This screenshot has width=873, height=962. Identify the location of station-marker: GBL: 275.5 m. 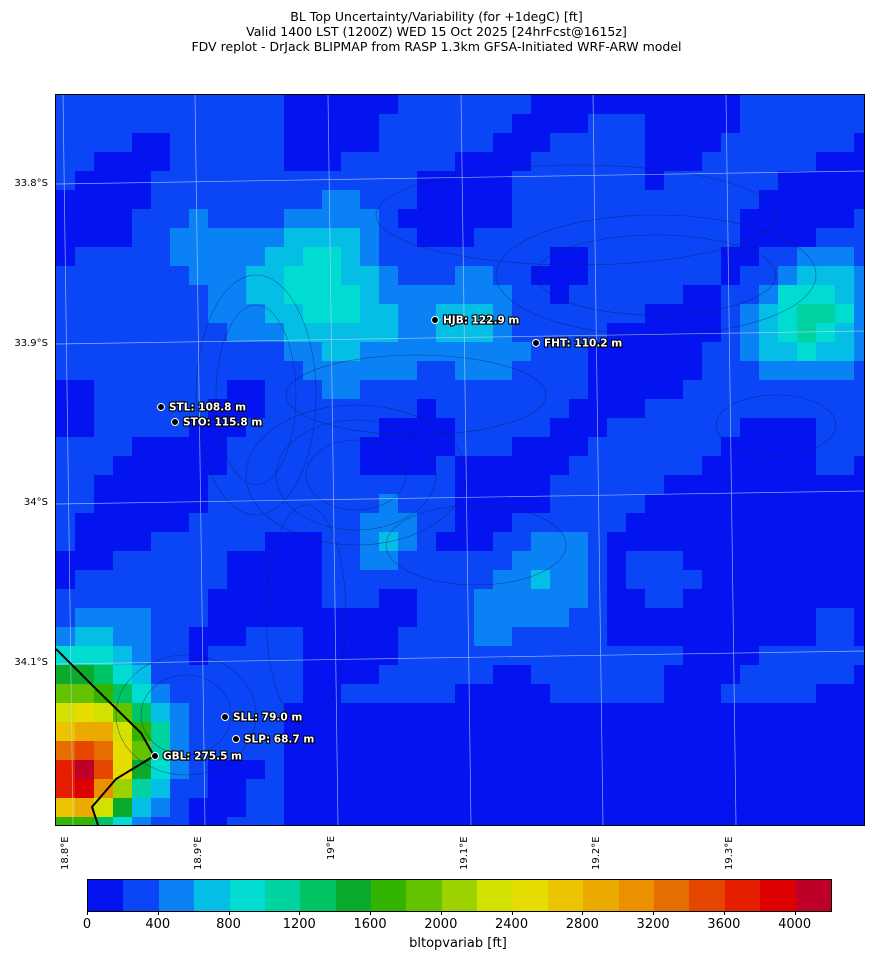
(197, 756).